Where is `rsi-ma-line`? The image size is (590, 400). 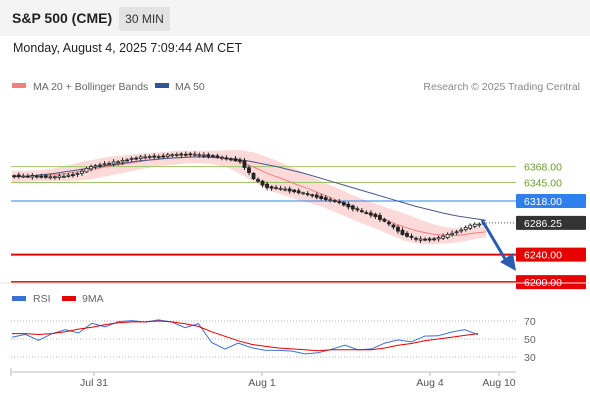 rsi-ma-line is located at coordinates (245, 336).